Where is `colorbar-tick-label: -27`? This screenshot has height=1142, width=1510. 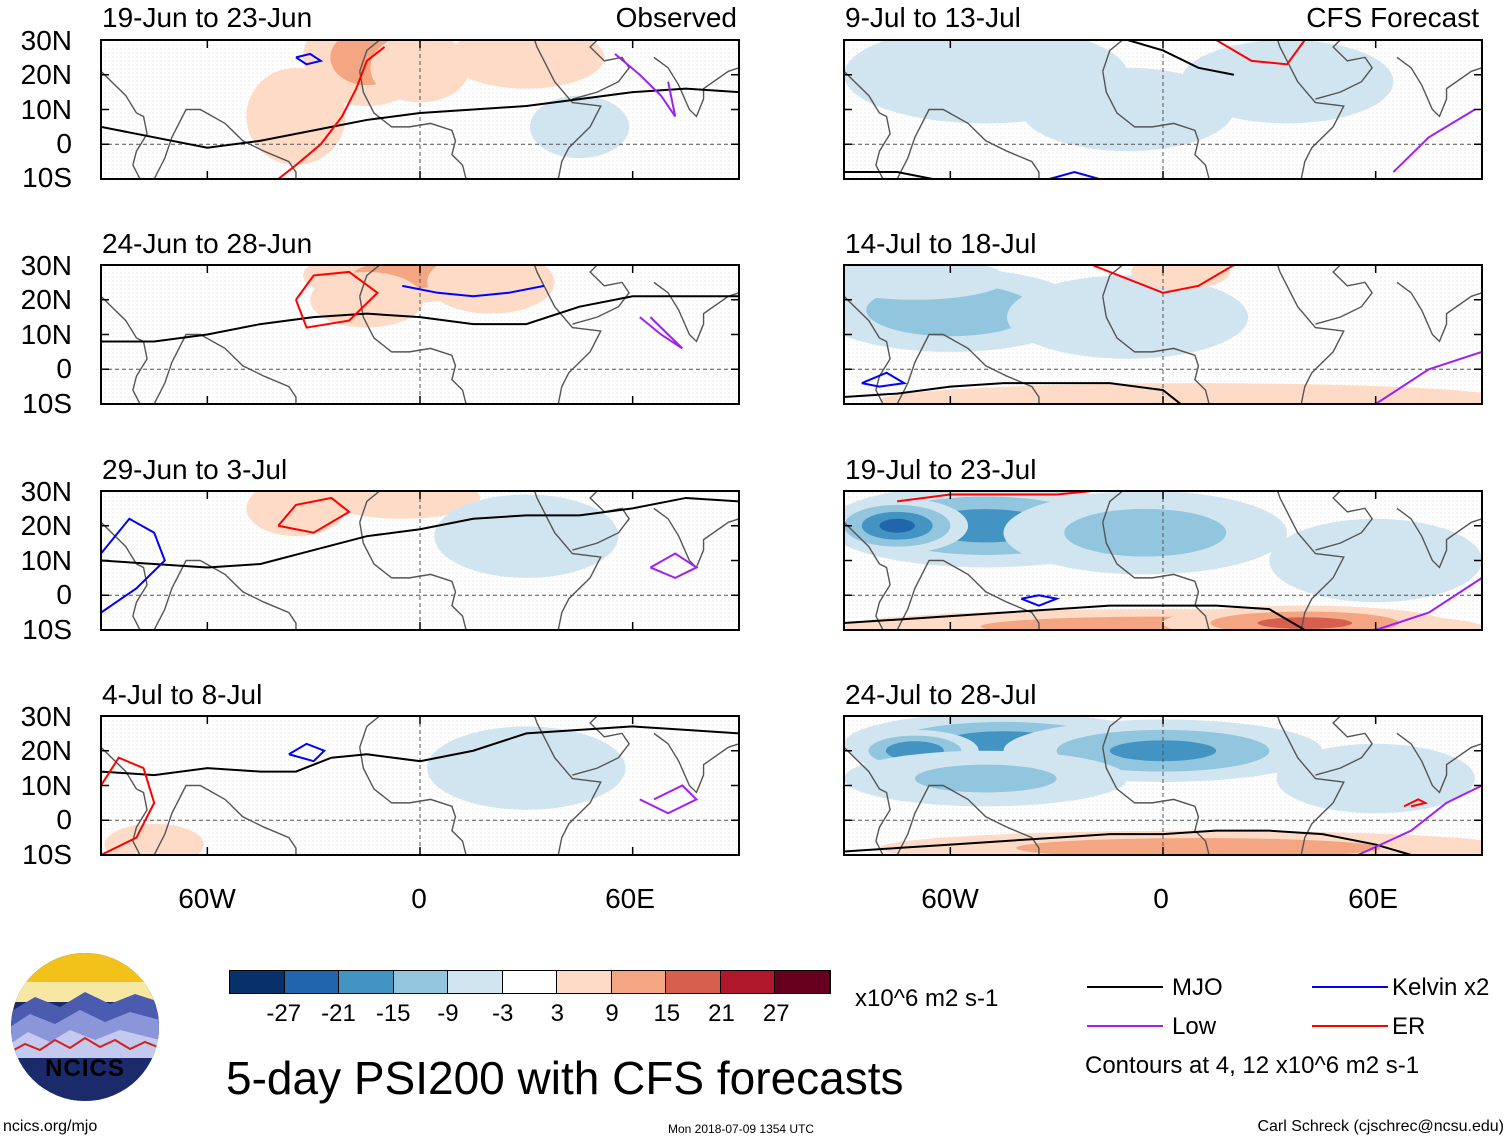
colorbar-tick-label: -27 is located at coordinates (284, 1013).